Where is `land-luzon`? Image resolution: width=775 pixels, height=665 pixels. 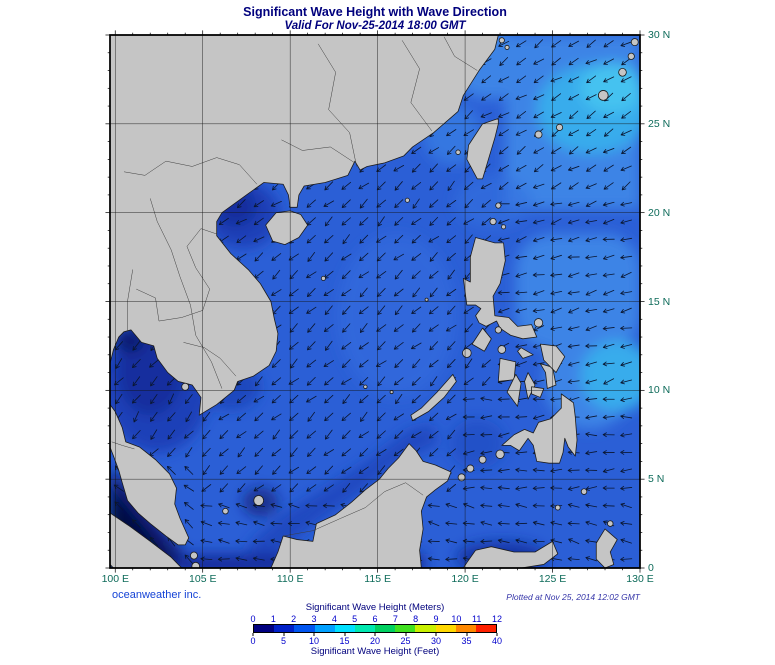 land-luzon is located at coordinates (500, 288).